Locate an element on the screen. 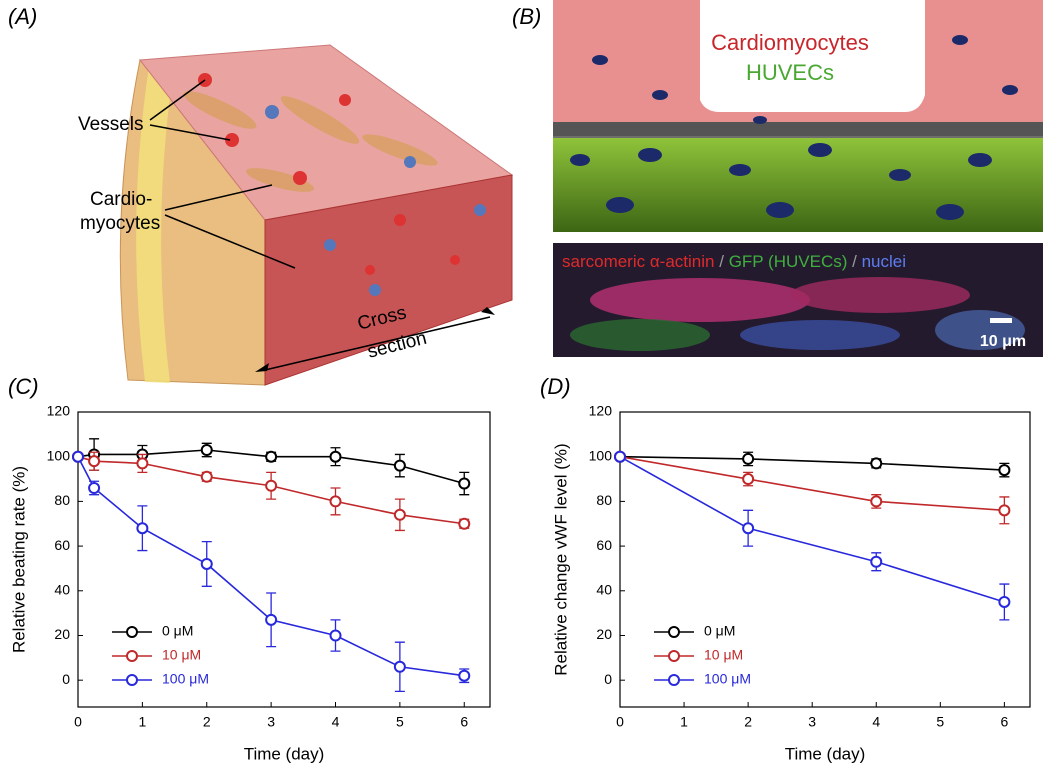 This screenshot has height=773, width=1050. stain: / is located at coordinates (854, 261).